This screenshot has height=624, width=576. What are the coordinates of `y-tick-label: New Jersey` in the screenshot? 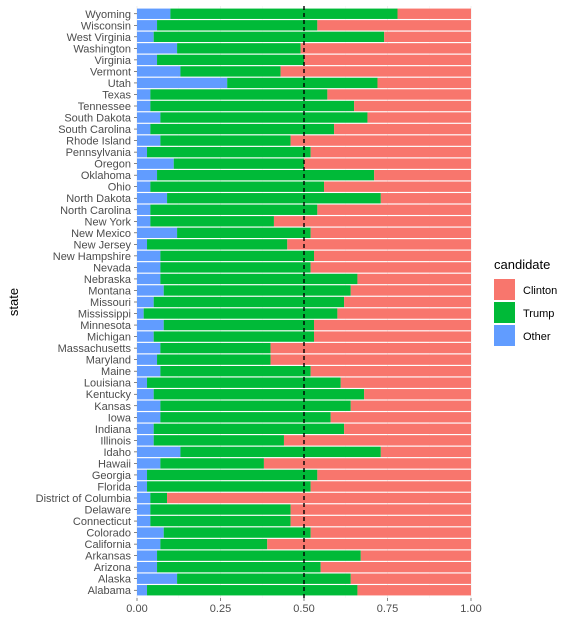 It's located at (103, 245).